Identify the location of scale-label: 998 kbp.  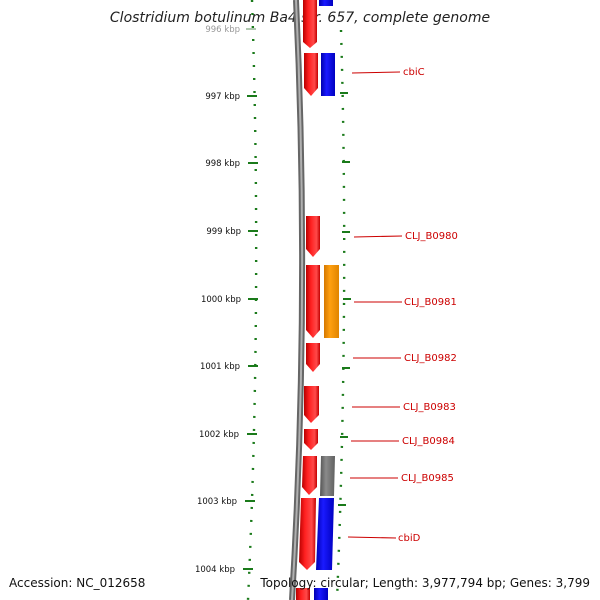
(222, 164).